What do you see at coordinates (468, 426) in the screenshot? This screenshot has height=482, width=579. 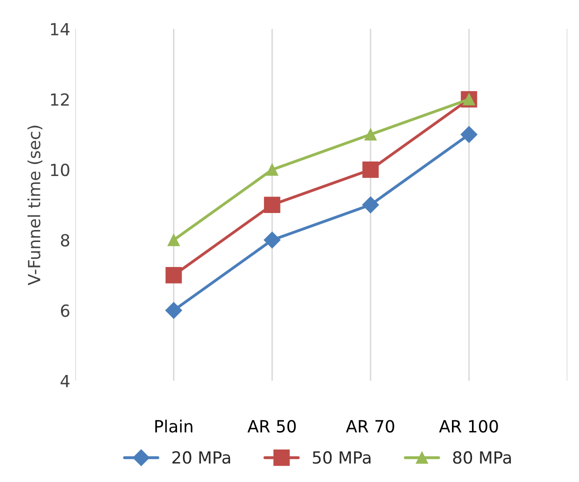 I see `x-tick-label: AR 100` at bounding box center [468, 426].